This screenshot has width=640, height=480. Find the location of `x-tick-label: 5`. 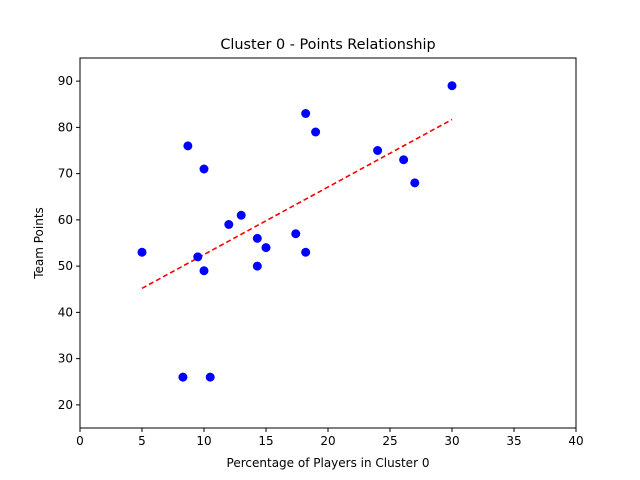

x-tick-label: 5 is located at coordinates (142, 441).